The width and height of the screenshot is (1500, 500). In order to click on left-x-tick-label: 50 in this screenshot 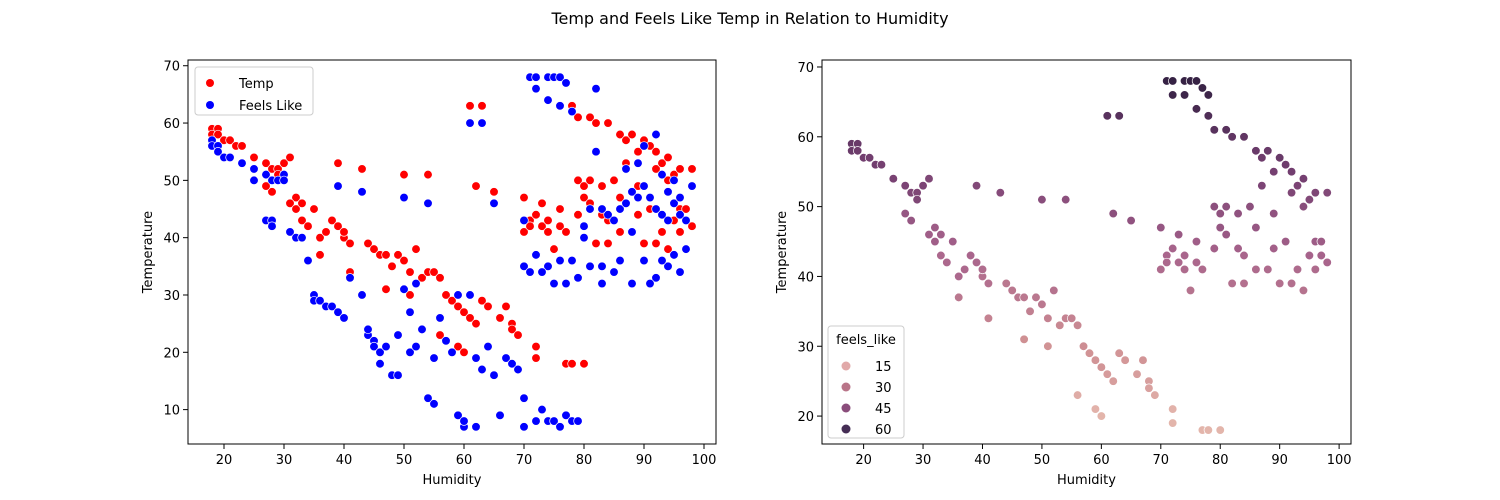, I will do `click(404, 460)`.